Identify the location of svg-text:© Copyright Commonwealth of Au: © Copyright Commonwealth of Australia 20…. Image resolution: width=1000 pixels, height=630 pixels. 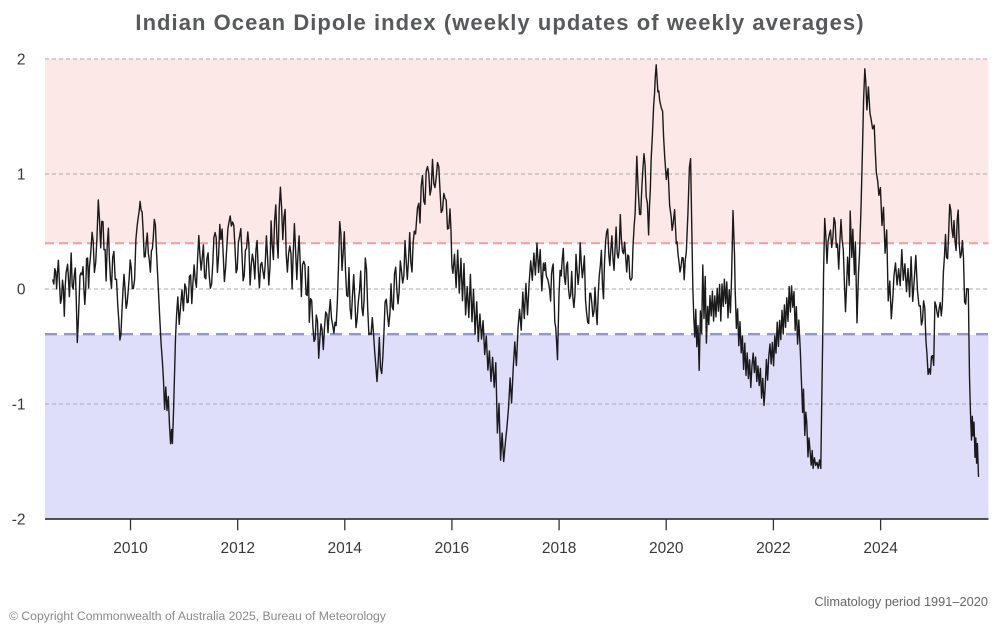
(198, 616).